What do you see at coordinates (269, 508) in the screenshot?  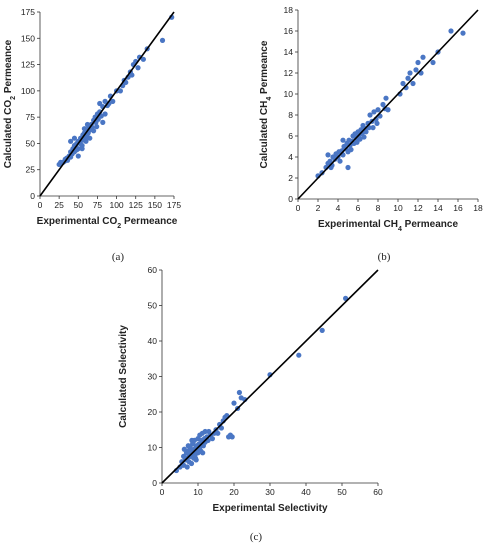 I see `x-axis-label: Experimental Selectivity` at bounding box center [269, 508].